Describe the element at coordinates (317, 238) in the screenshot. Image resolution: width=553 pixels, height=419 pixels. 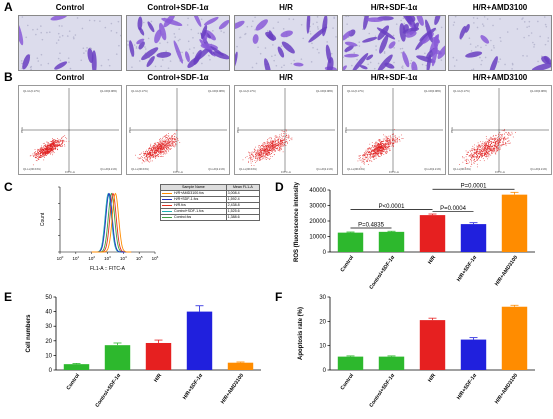
I see `y-tick-label: 10000` at that location.